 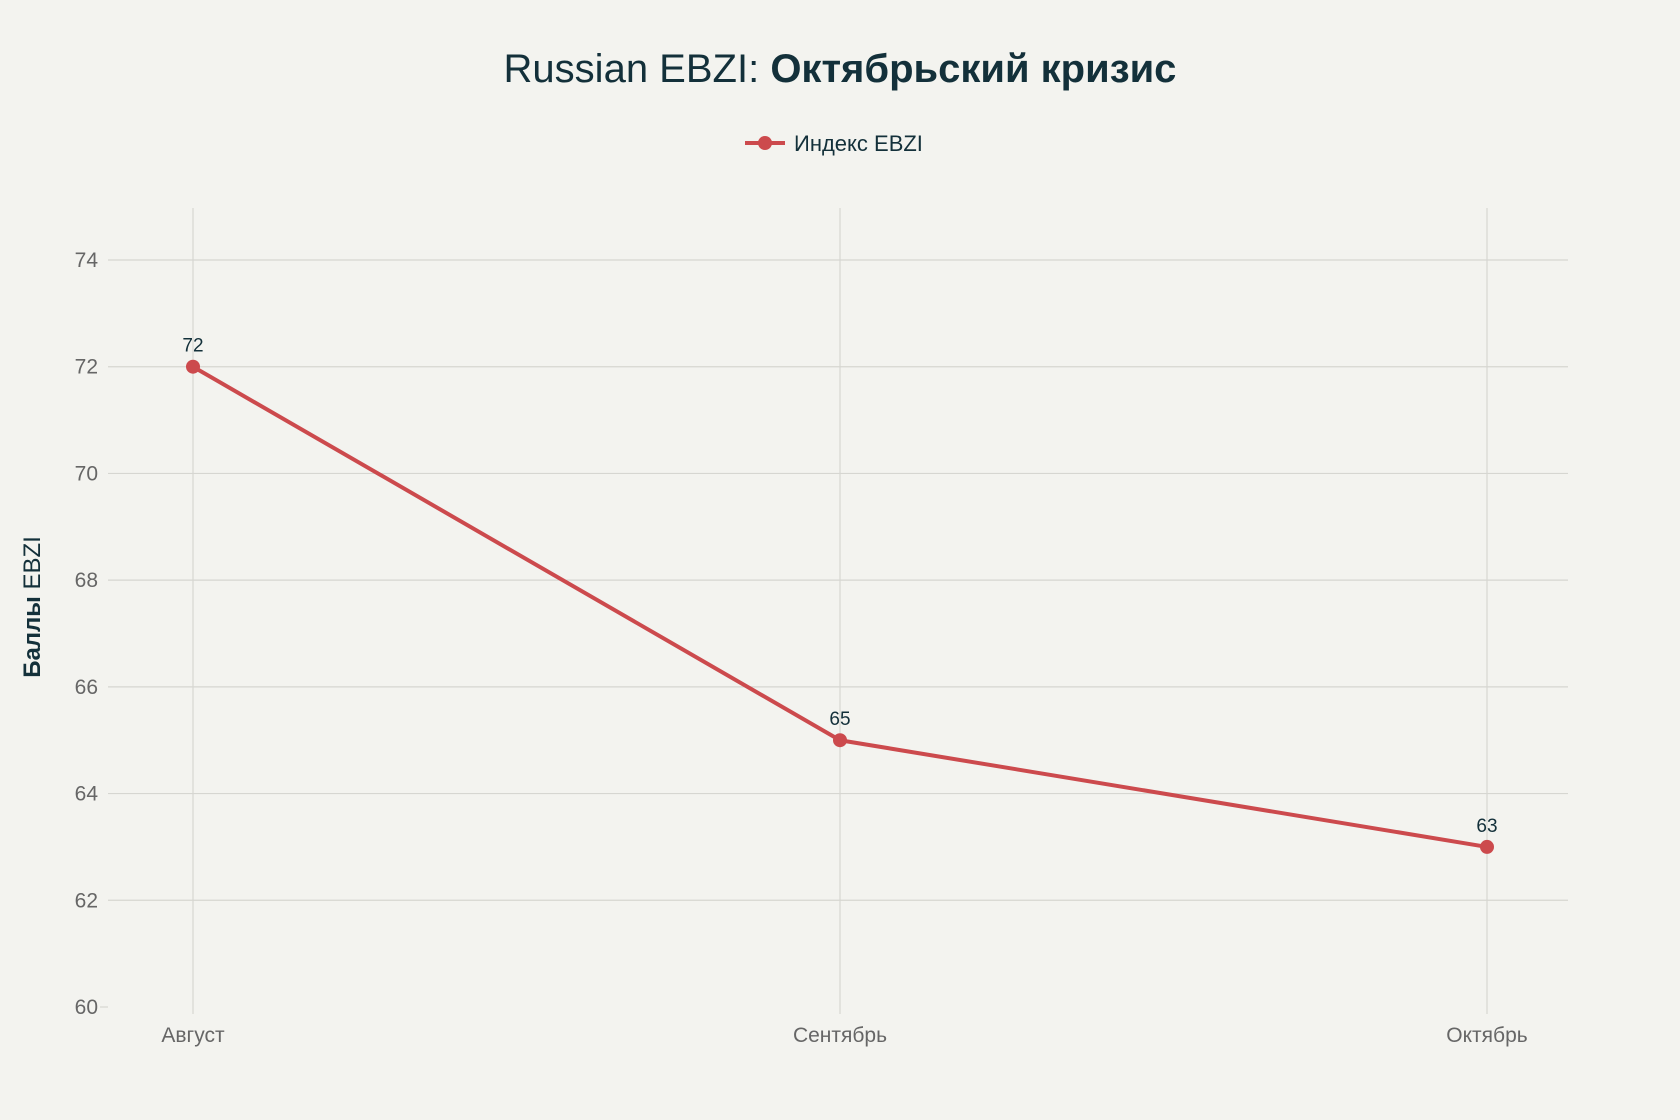 I want to click on x-axis-ticks: Август Сентябрь Октябрь, so click(x=844, y=1035).